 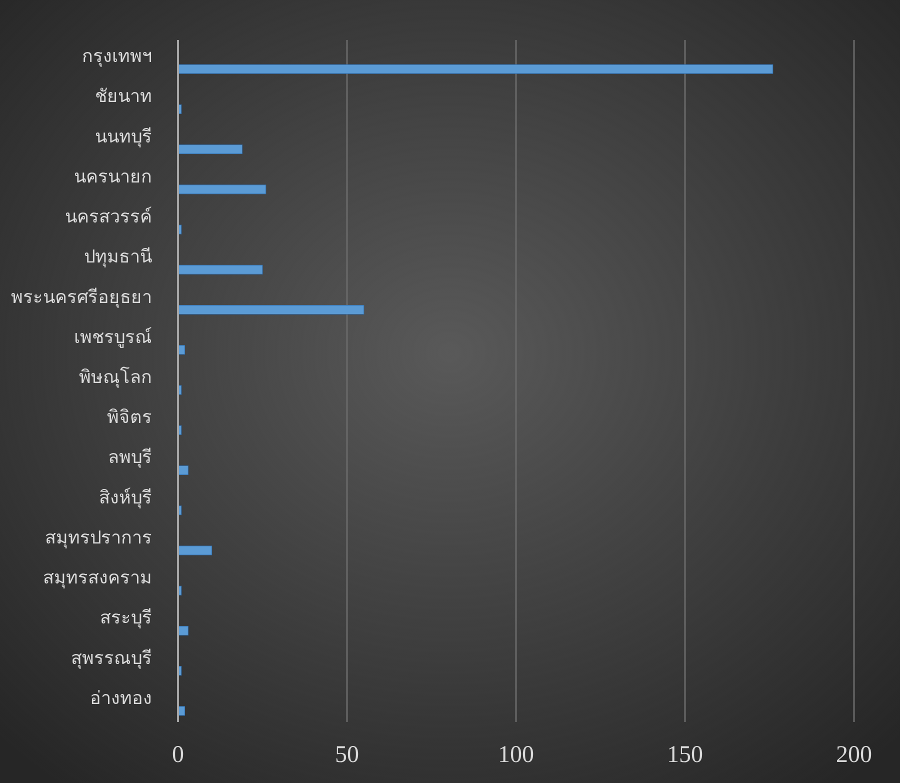 What do you see at coordinates (123, 96) in the screenshot?
I see `y-tick-label: ชัยนาท` at bounding box center [123, 96].